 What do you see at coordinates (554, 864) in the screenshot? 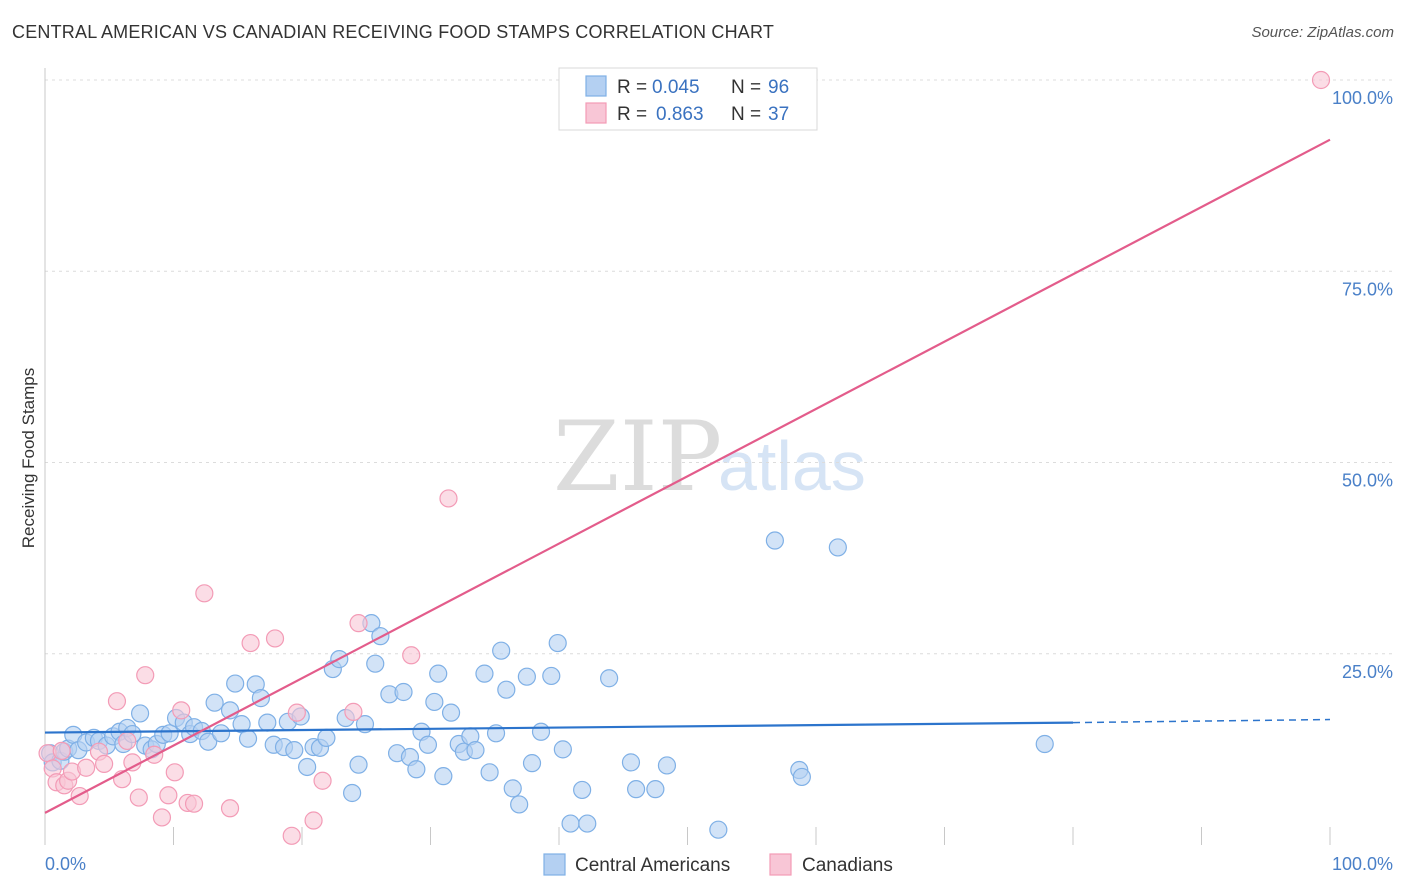
I see `bottom-legend-swatch-central-americans` at bounding box center [554, 864].